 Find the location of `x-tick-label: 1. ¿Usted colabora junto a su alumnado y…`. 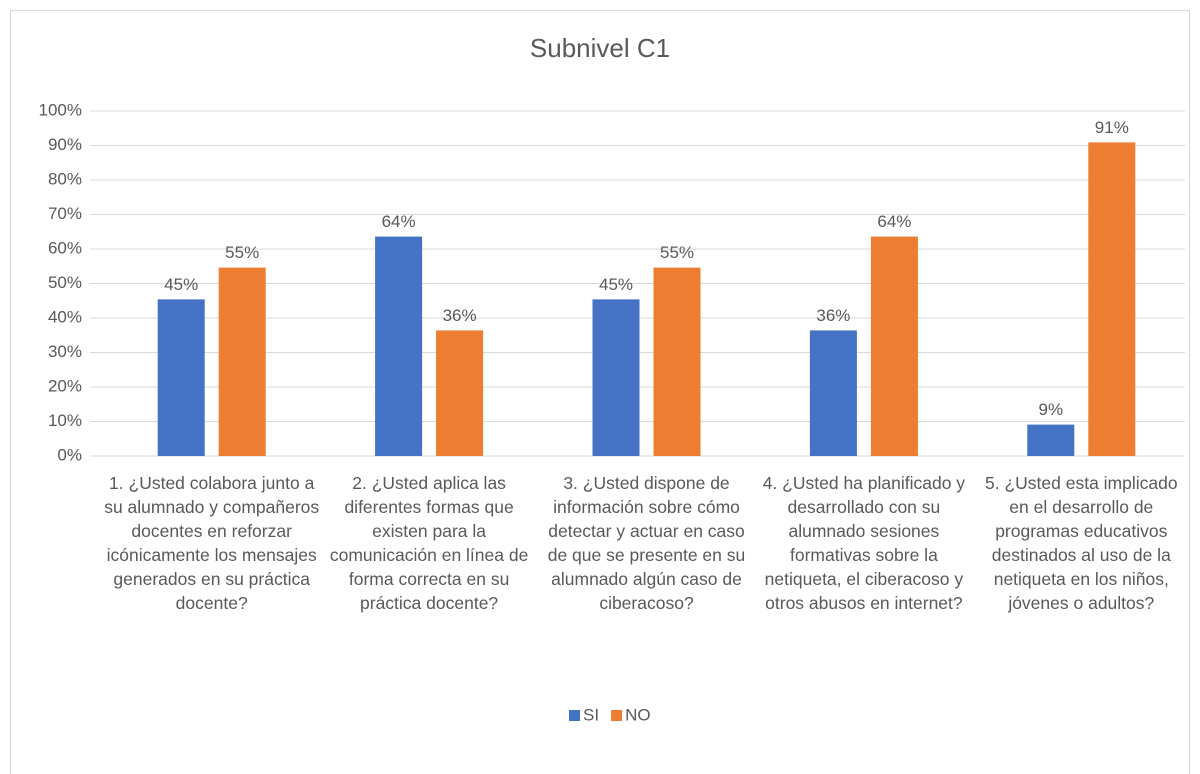

x-tick-label: 1. ¿Usted colabora junto a su alumnado y… is located at coordinates (212, 543).